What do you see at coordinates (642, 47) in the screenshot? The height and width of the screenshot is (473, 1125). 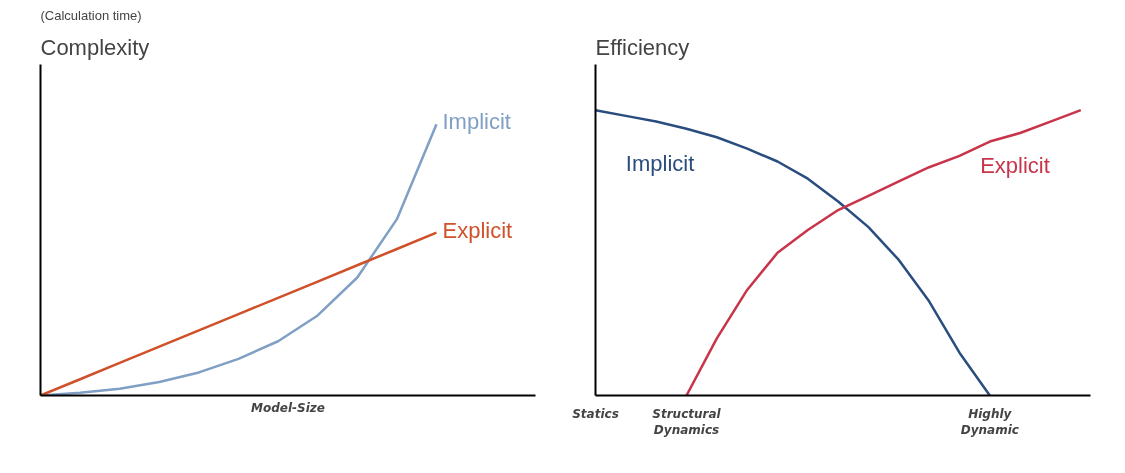 I see `y-axis-title: Efficiency` at bounding box center [642, 47].